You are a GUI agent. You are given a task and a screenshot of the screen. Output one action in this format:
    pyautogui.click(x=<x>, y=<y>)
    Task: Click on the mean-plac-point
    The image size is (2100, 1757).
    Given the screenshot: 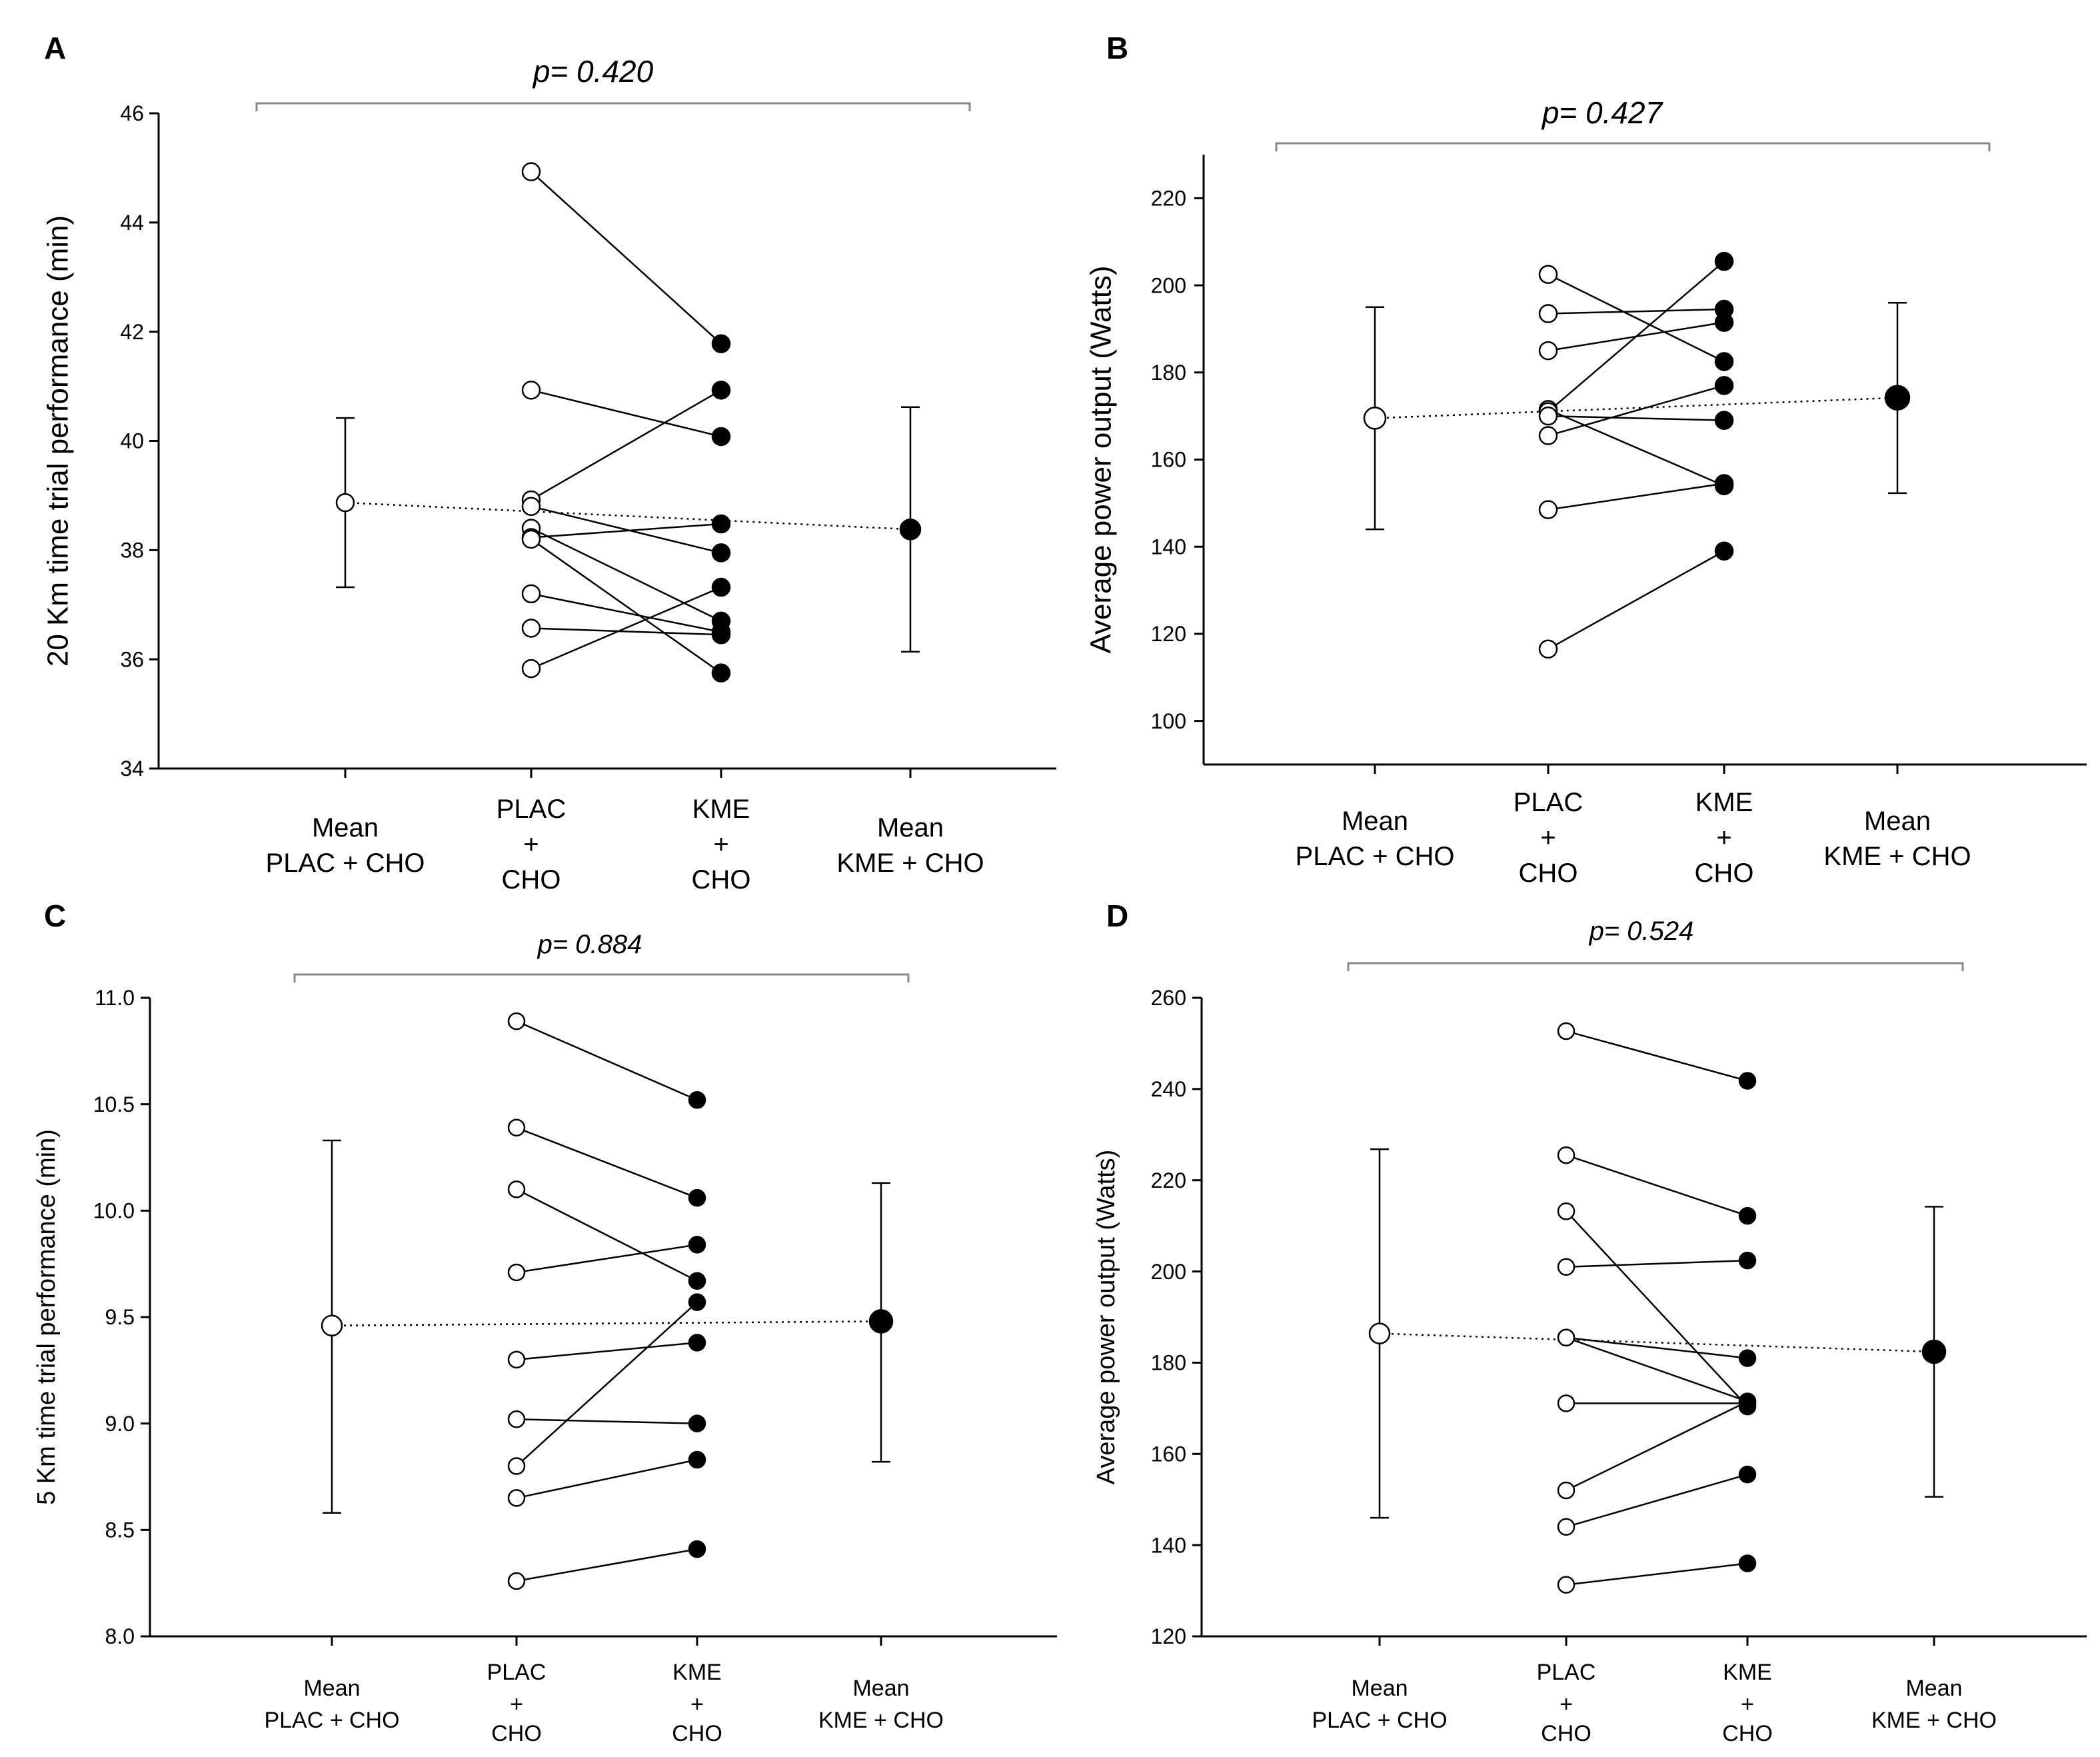 What is the action you would take?
    pyautogui.click(x=1380, y=1333)
    